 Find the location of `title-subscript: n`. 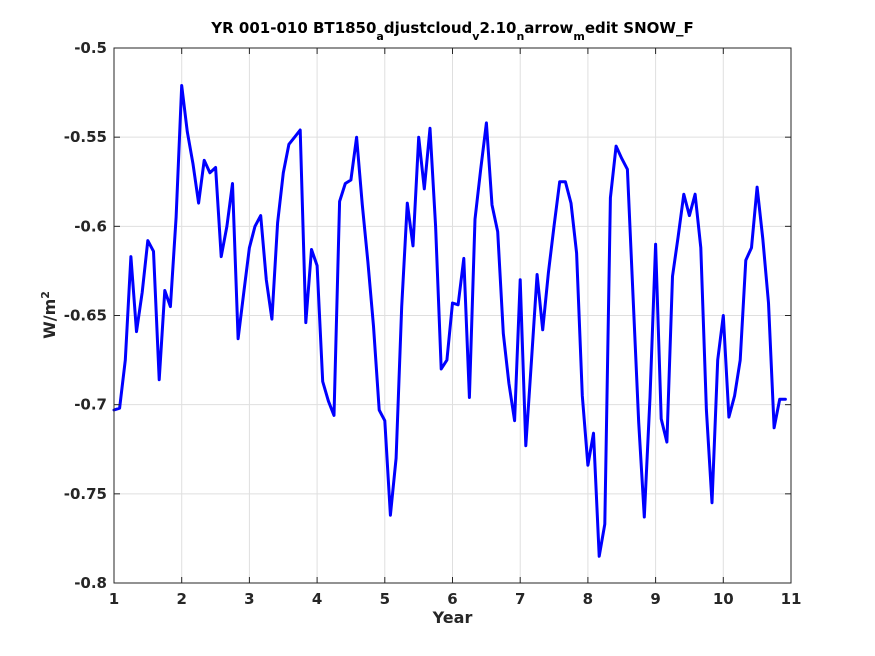

title-subscript: n is located at coordinates (520, 36).